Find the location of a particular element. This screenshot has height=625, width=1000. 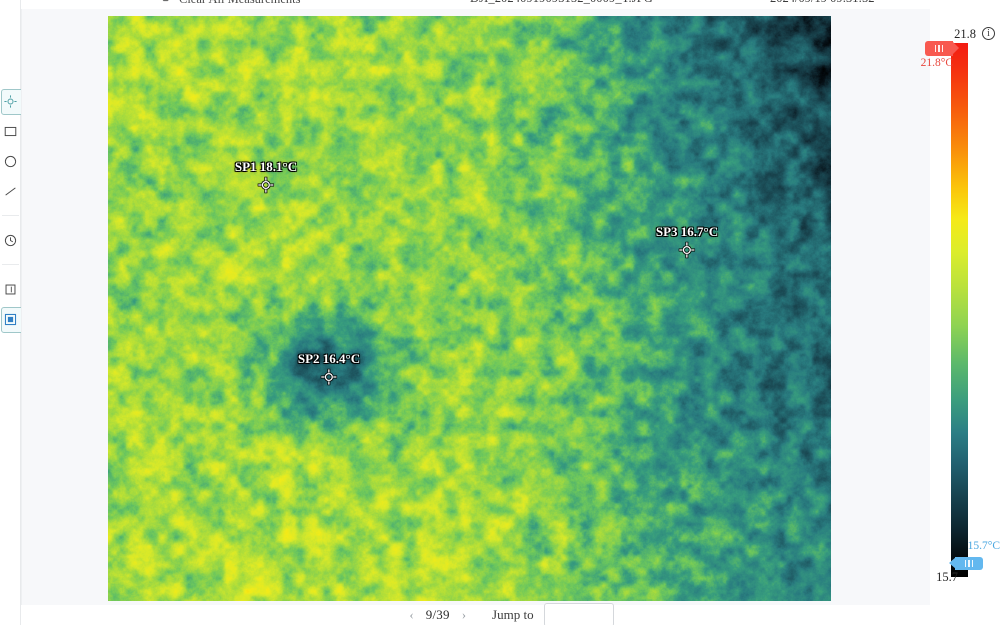

jump-to-input is located at coordinates (578, 614).